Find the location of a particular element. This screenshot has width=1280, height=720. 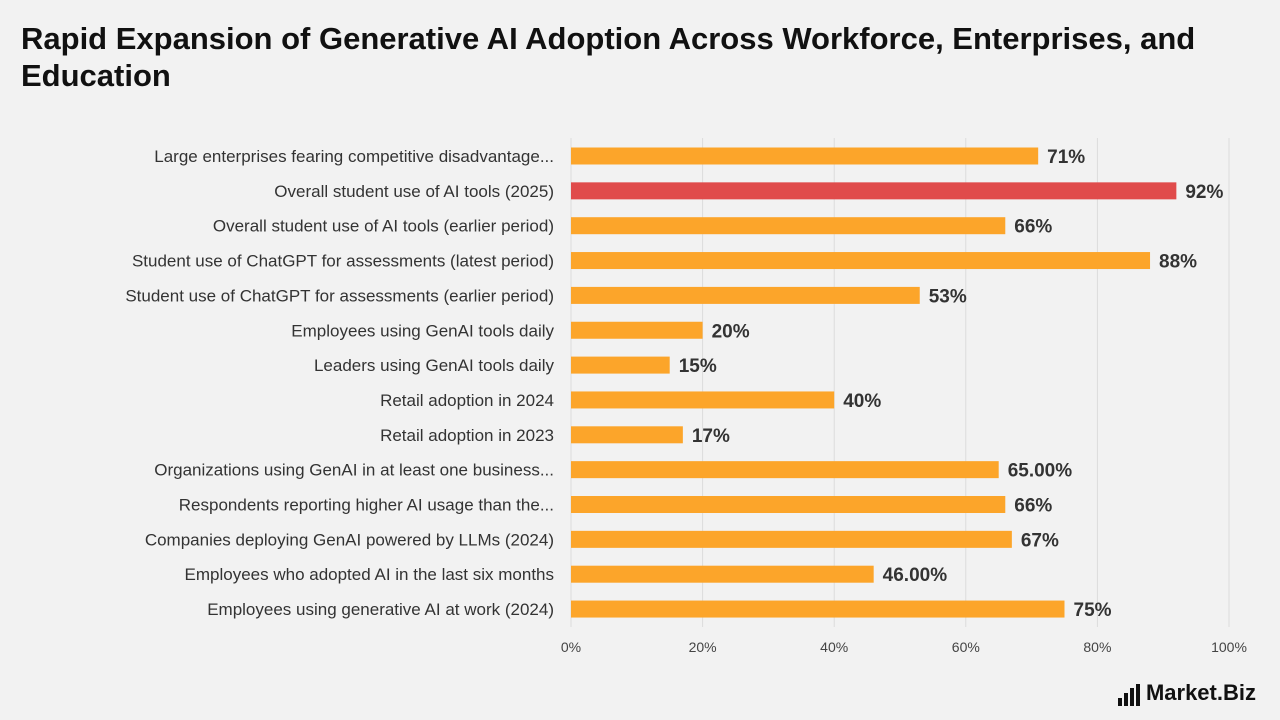

x-tick-label: 40% is located at coordinates (834, 647).